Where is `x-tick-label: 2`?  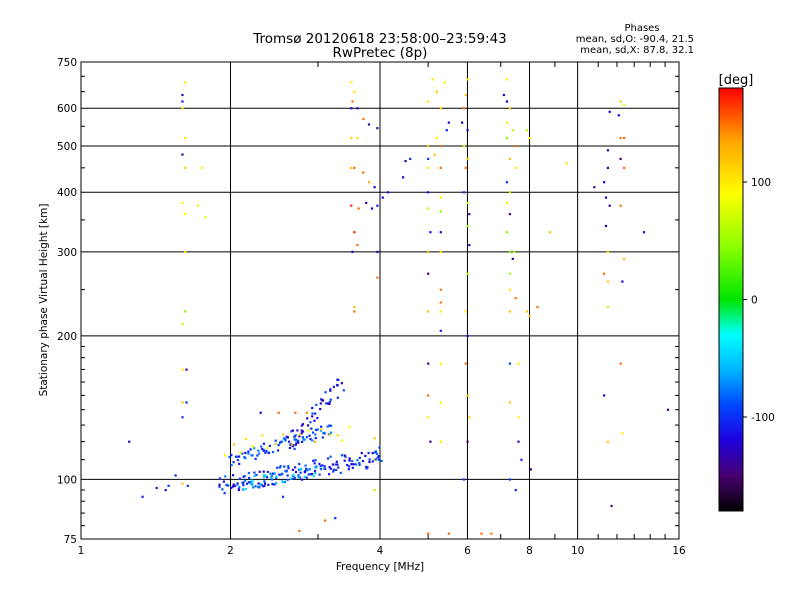
x-tick-label: 2 is located at coordinates (230, 551).